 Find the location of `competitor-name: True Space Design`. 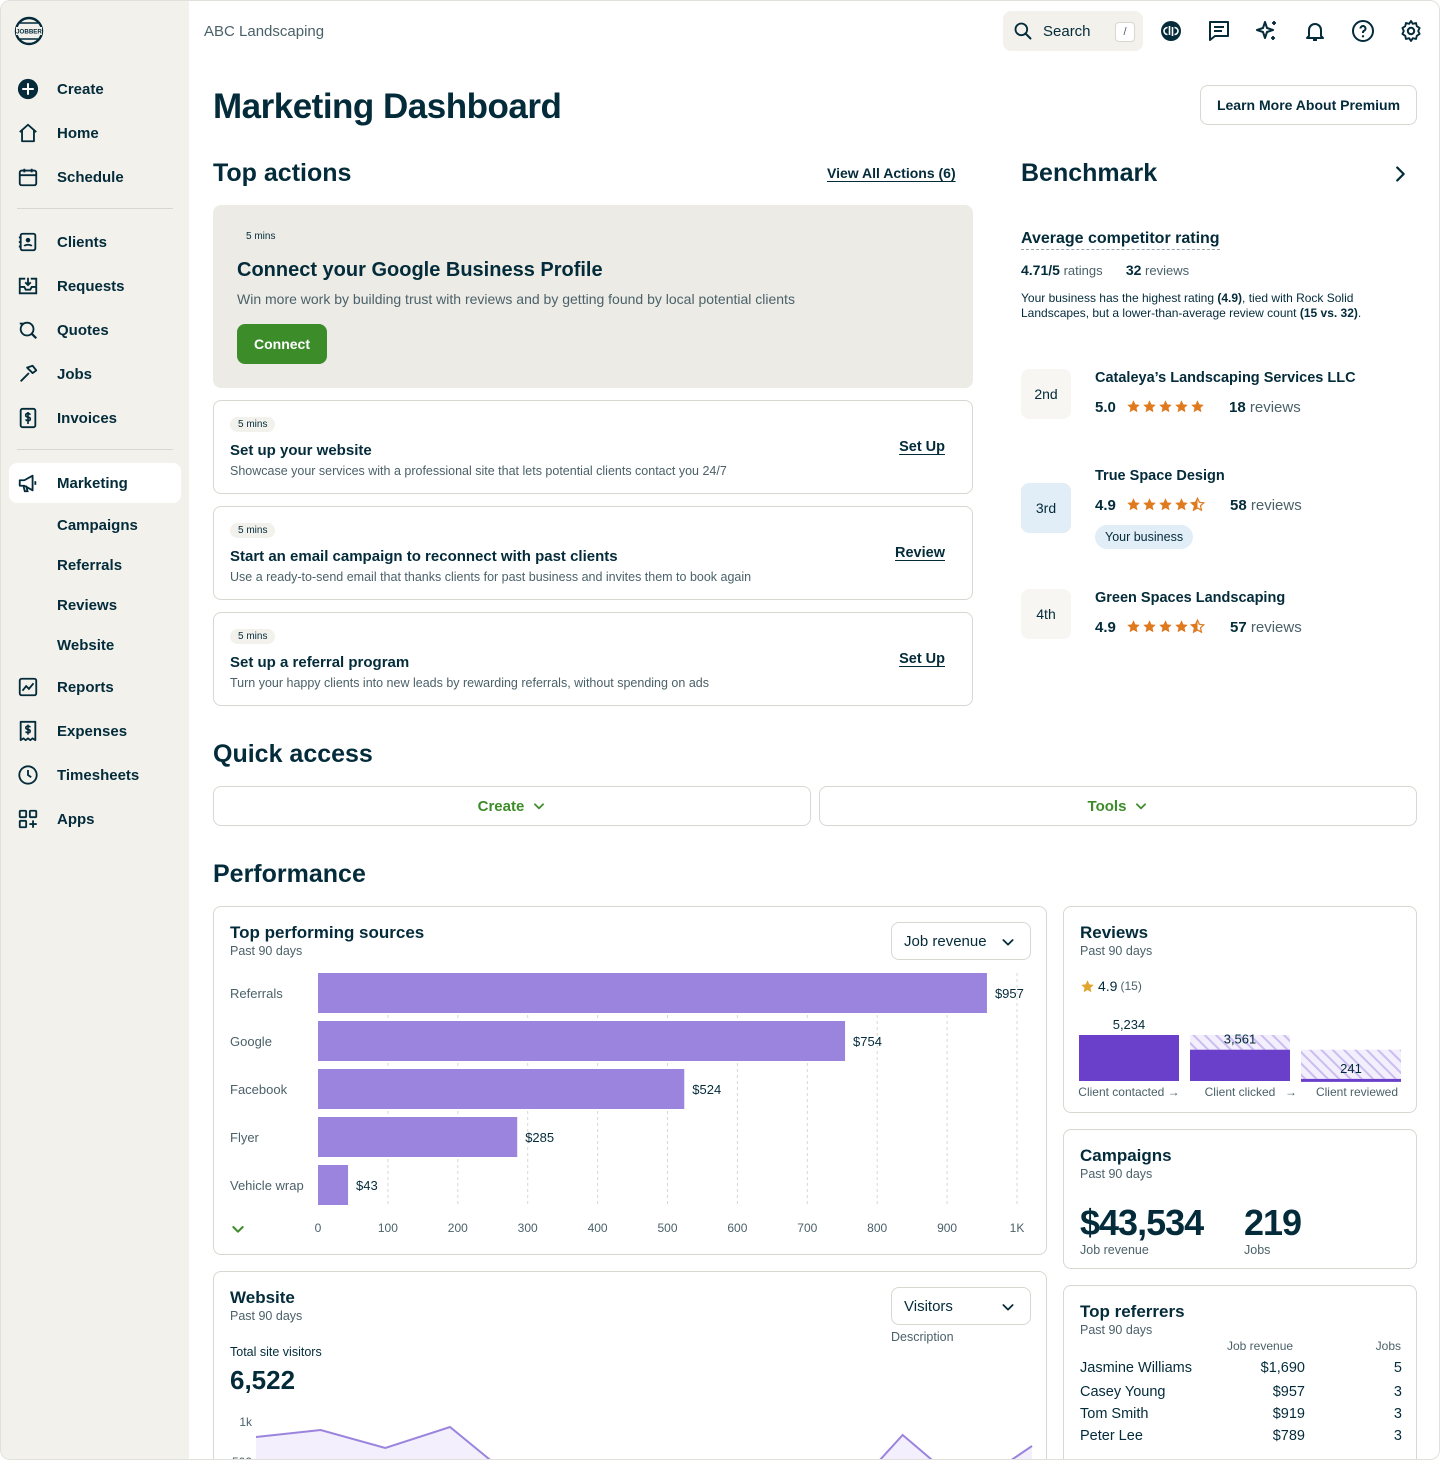

competitor-name: True Space Design is located at coordinates (1160, 476).